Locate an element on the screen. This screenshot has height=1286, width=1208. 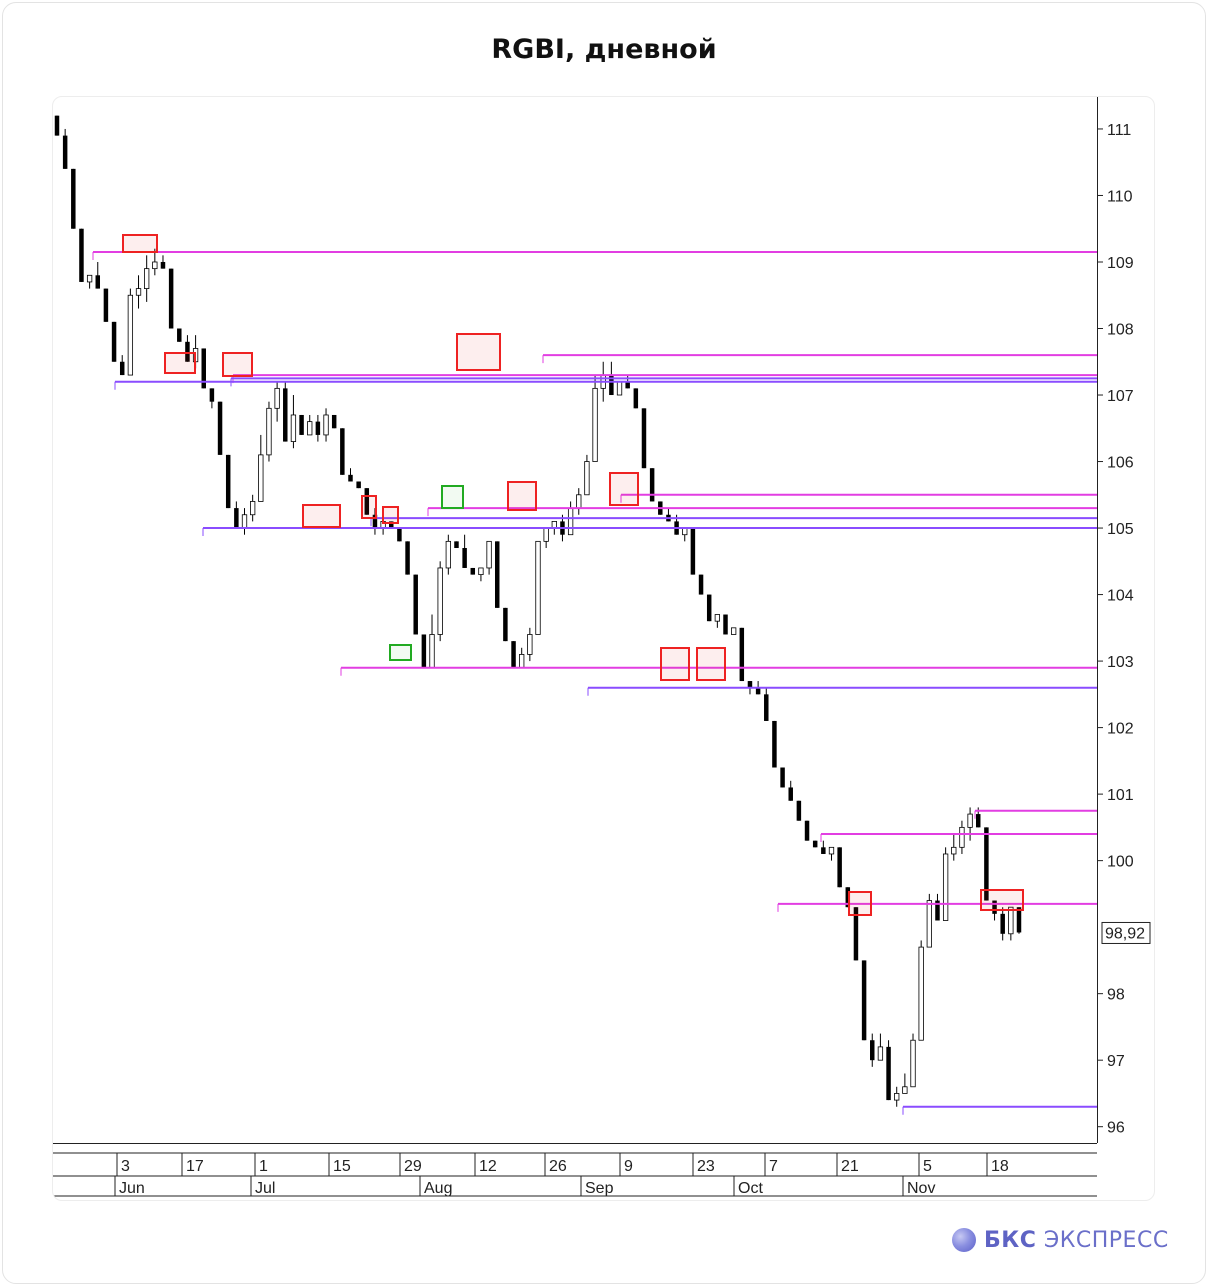
x-day-label: 3 is located at coordinates (125, 1166).